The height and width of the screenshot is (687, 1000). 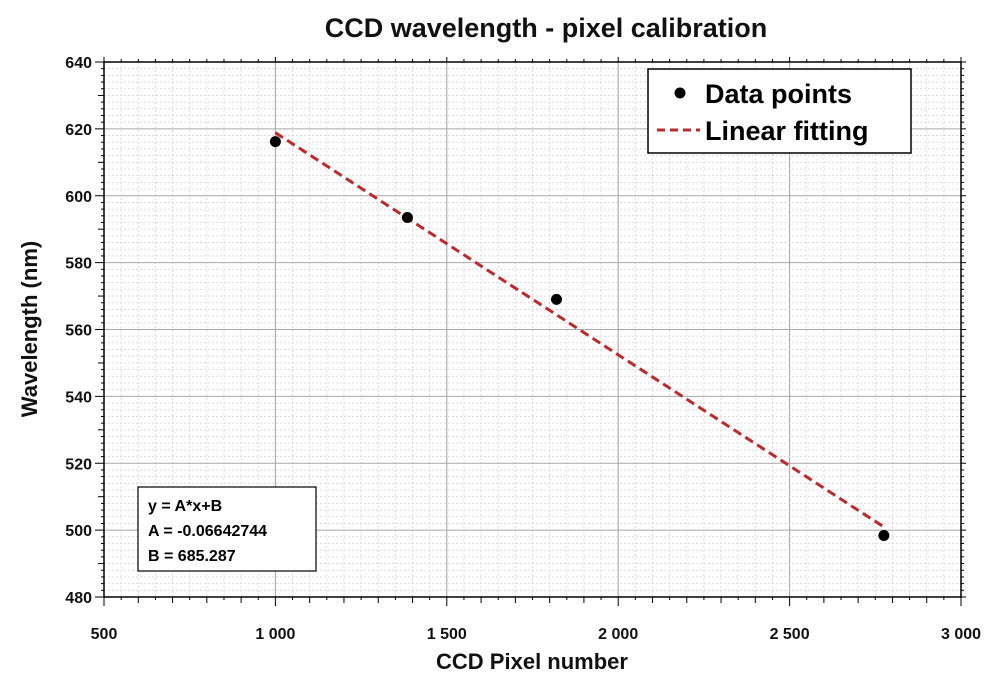 I want to click on equation-box-frame, so click(x=227, y=529).